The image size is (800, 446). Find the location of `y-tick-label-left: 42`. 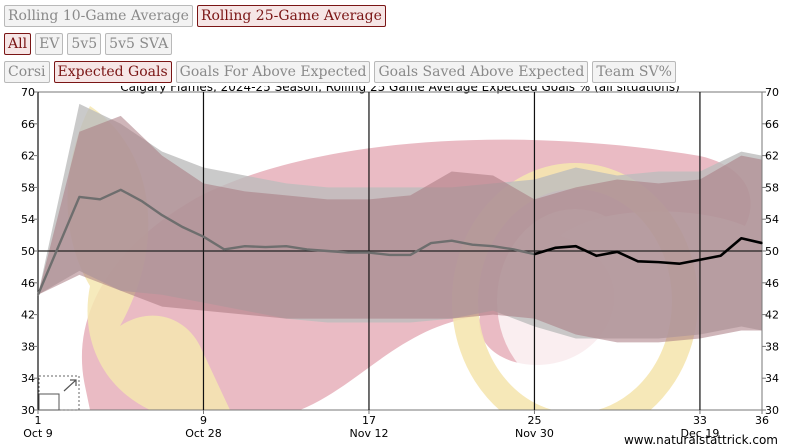

y-tick-label-left: 42 is located at coordinates (28, 315).